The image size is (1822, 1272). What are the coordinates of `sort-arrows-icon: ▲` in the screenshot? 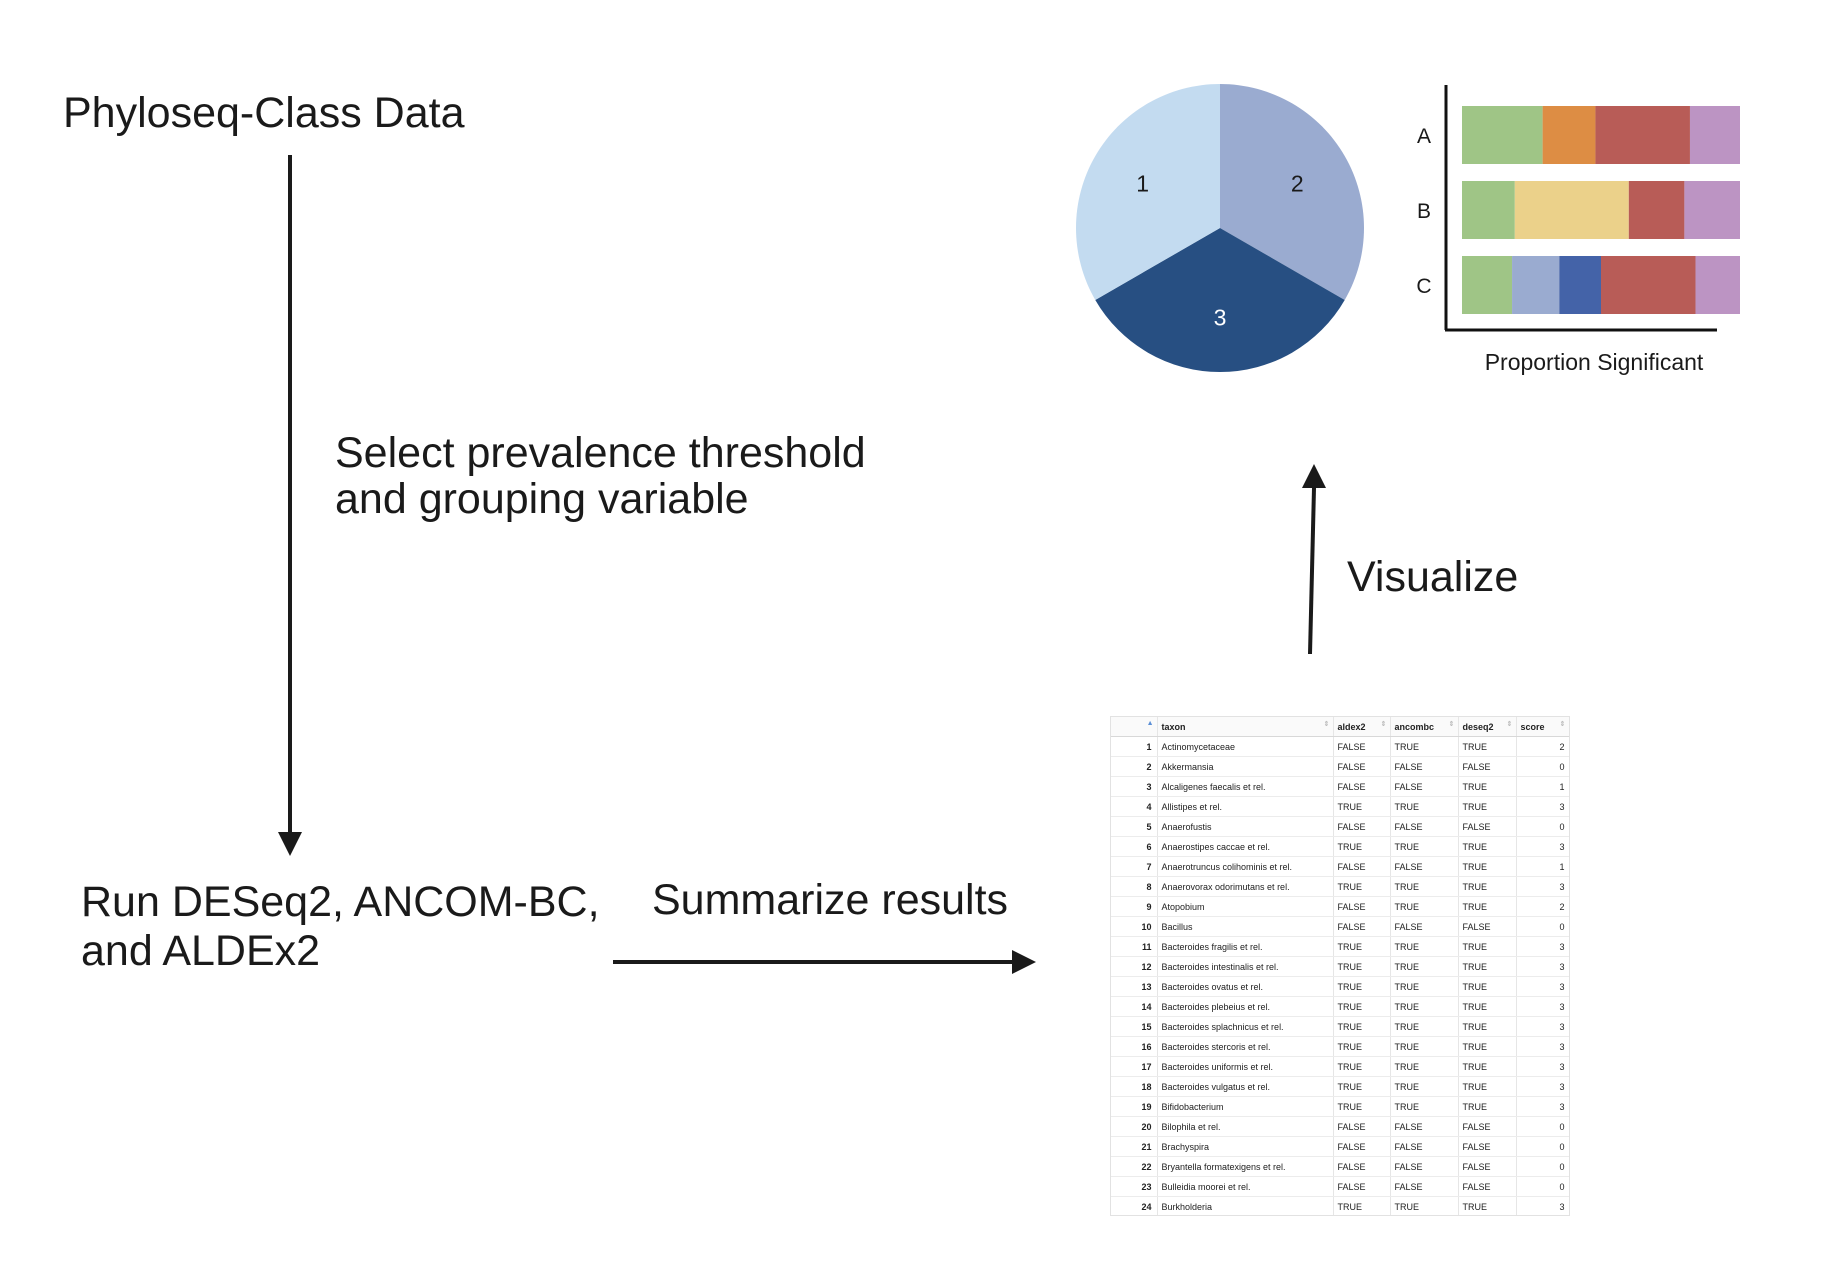 It's located at (1150, 723).